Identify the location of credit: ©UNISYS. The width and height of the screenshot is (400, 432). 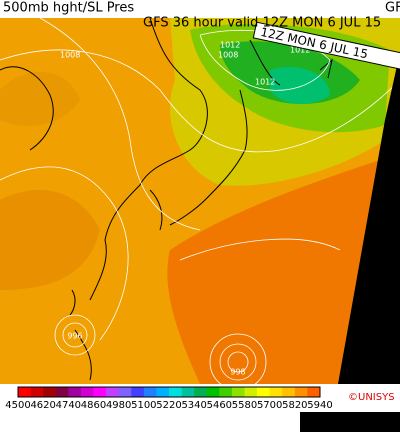
(371, 397).